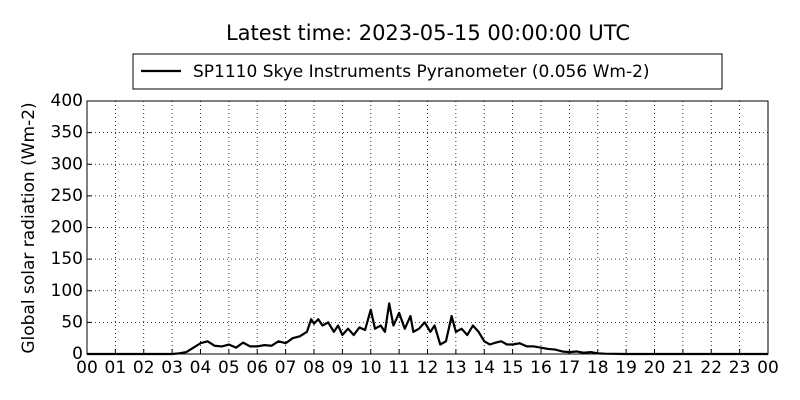 Image resolution: width=800 pixels, height=400 pixels. Describe the element at coordinates (626, 368) in the screenshot. I see `x-tick-label: 19` at that location.